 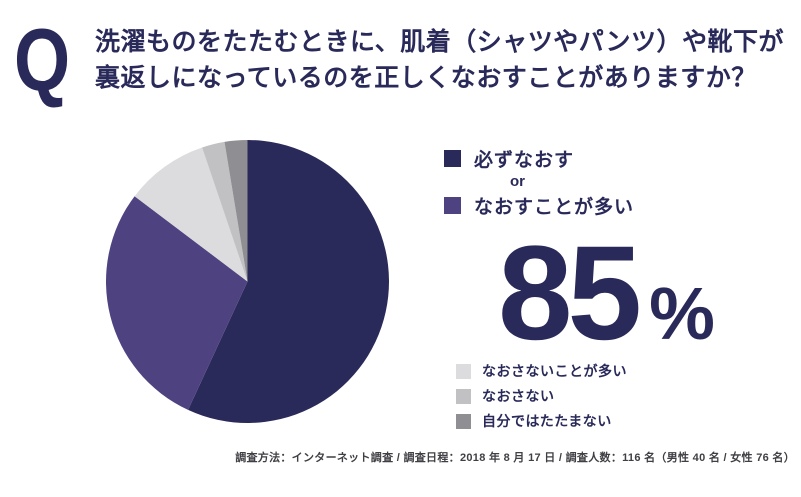 I want to click on legend-swatch-often-fix, so click(x=452, y=205).